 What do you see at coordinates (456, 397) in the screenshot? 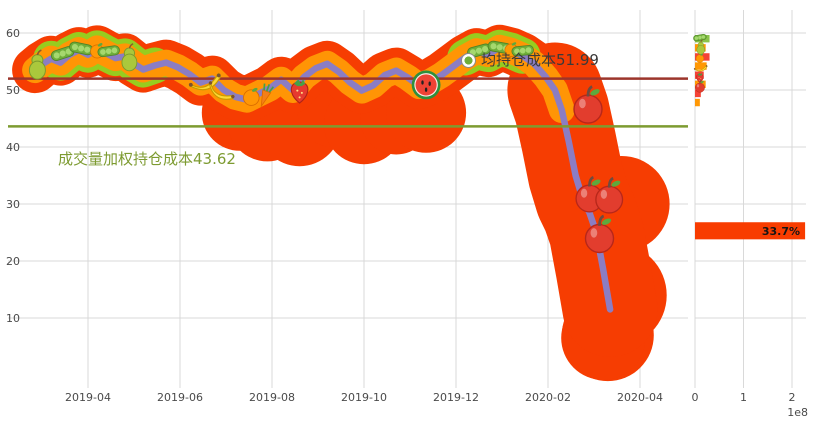
I see `x-tick-label: 2019-12` at bounding box center [456, 397].